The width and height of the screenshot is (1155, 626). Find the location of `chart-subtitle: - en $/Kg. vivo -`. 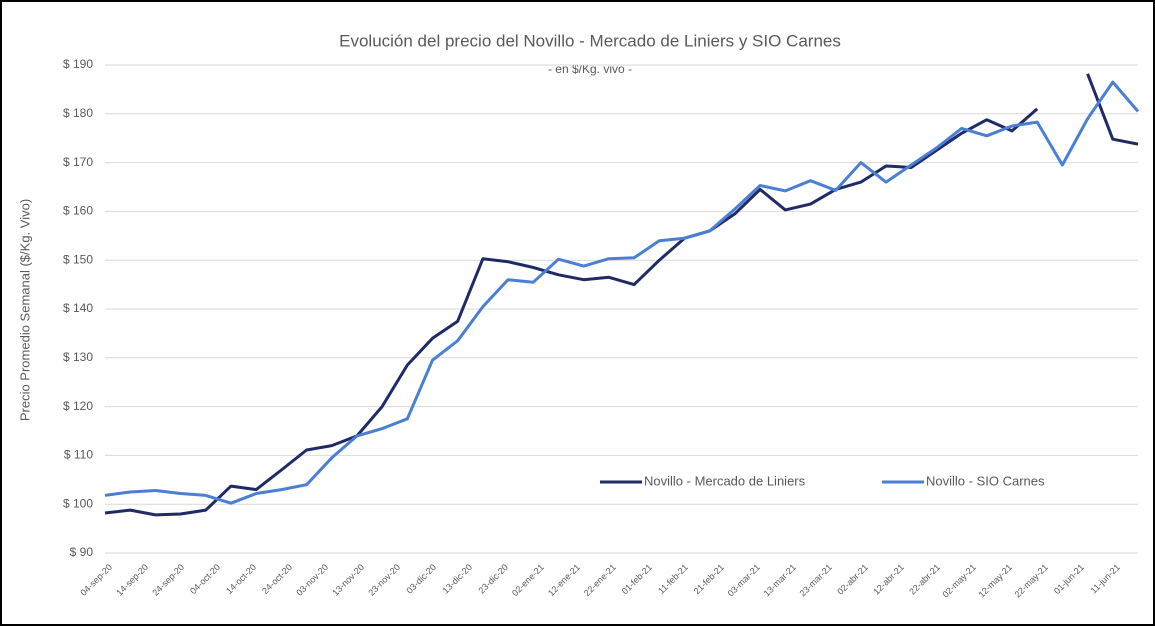

chart-subtitle: - en $/Kg. vivo - is located at coordinates (590, 69).